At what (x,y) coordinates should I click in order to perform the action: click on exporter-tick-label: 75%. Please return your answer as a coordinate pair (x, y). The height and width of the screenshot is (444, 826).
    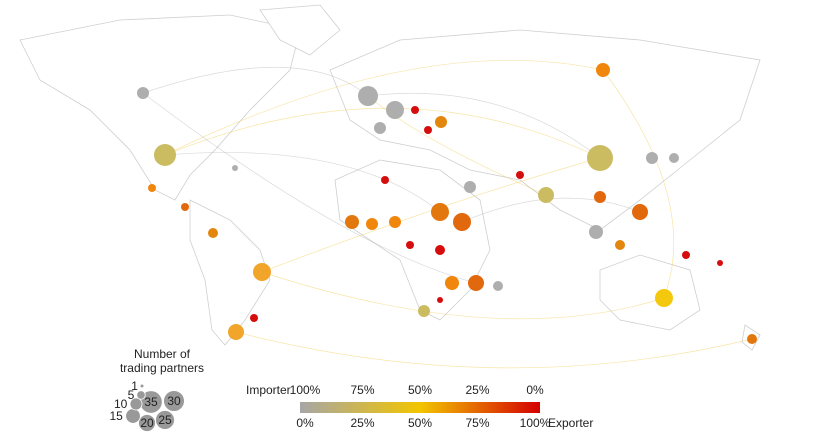
    Looking at the image, I should click on (477, 423).